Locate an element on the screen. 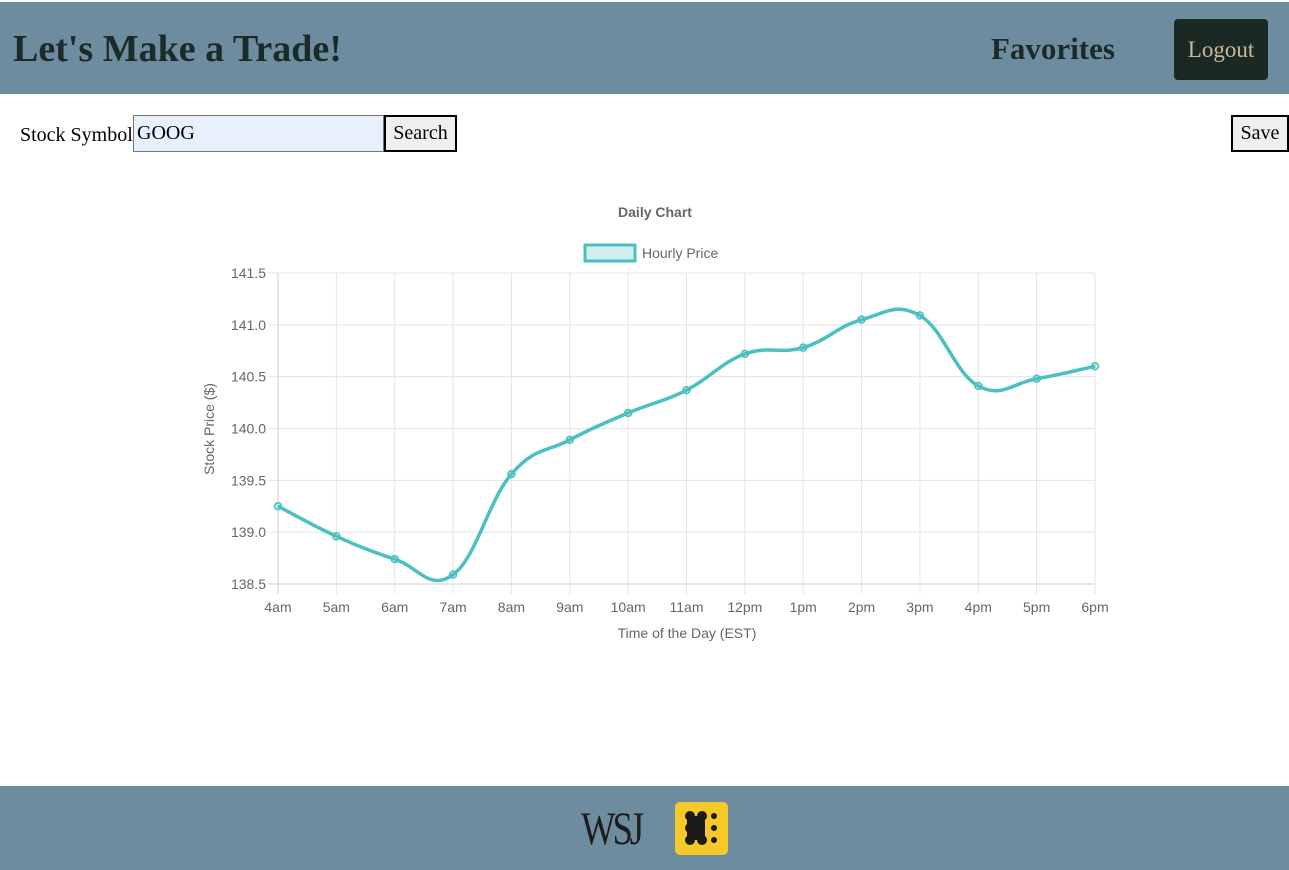  y-tick-label: 141.5 is located at coordinates (248, 273).